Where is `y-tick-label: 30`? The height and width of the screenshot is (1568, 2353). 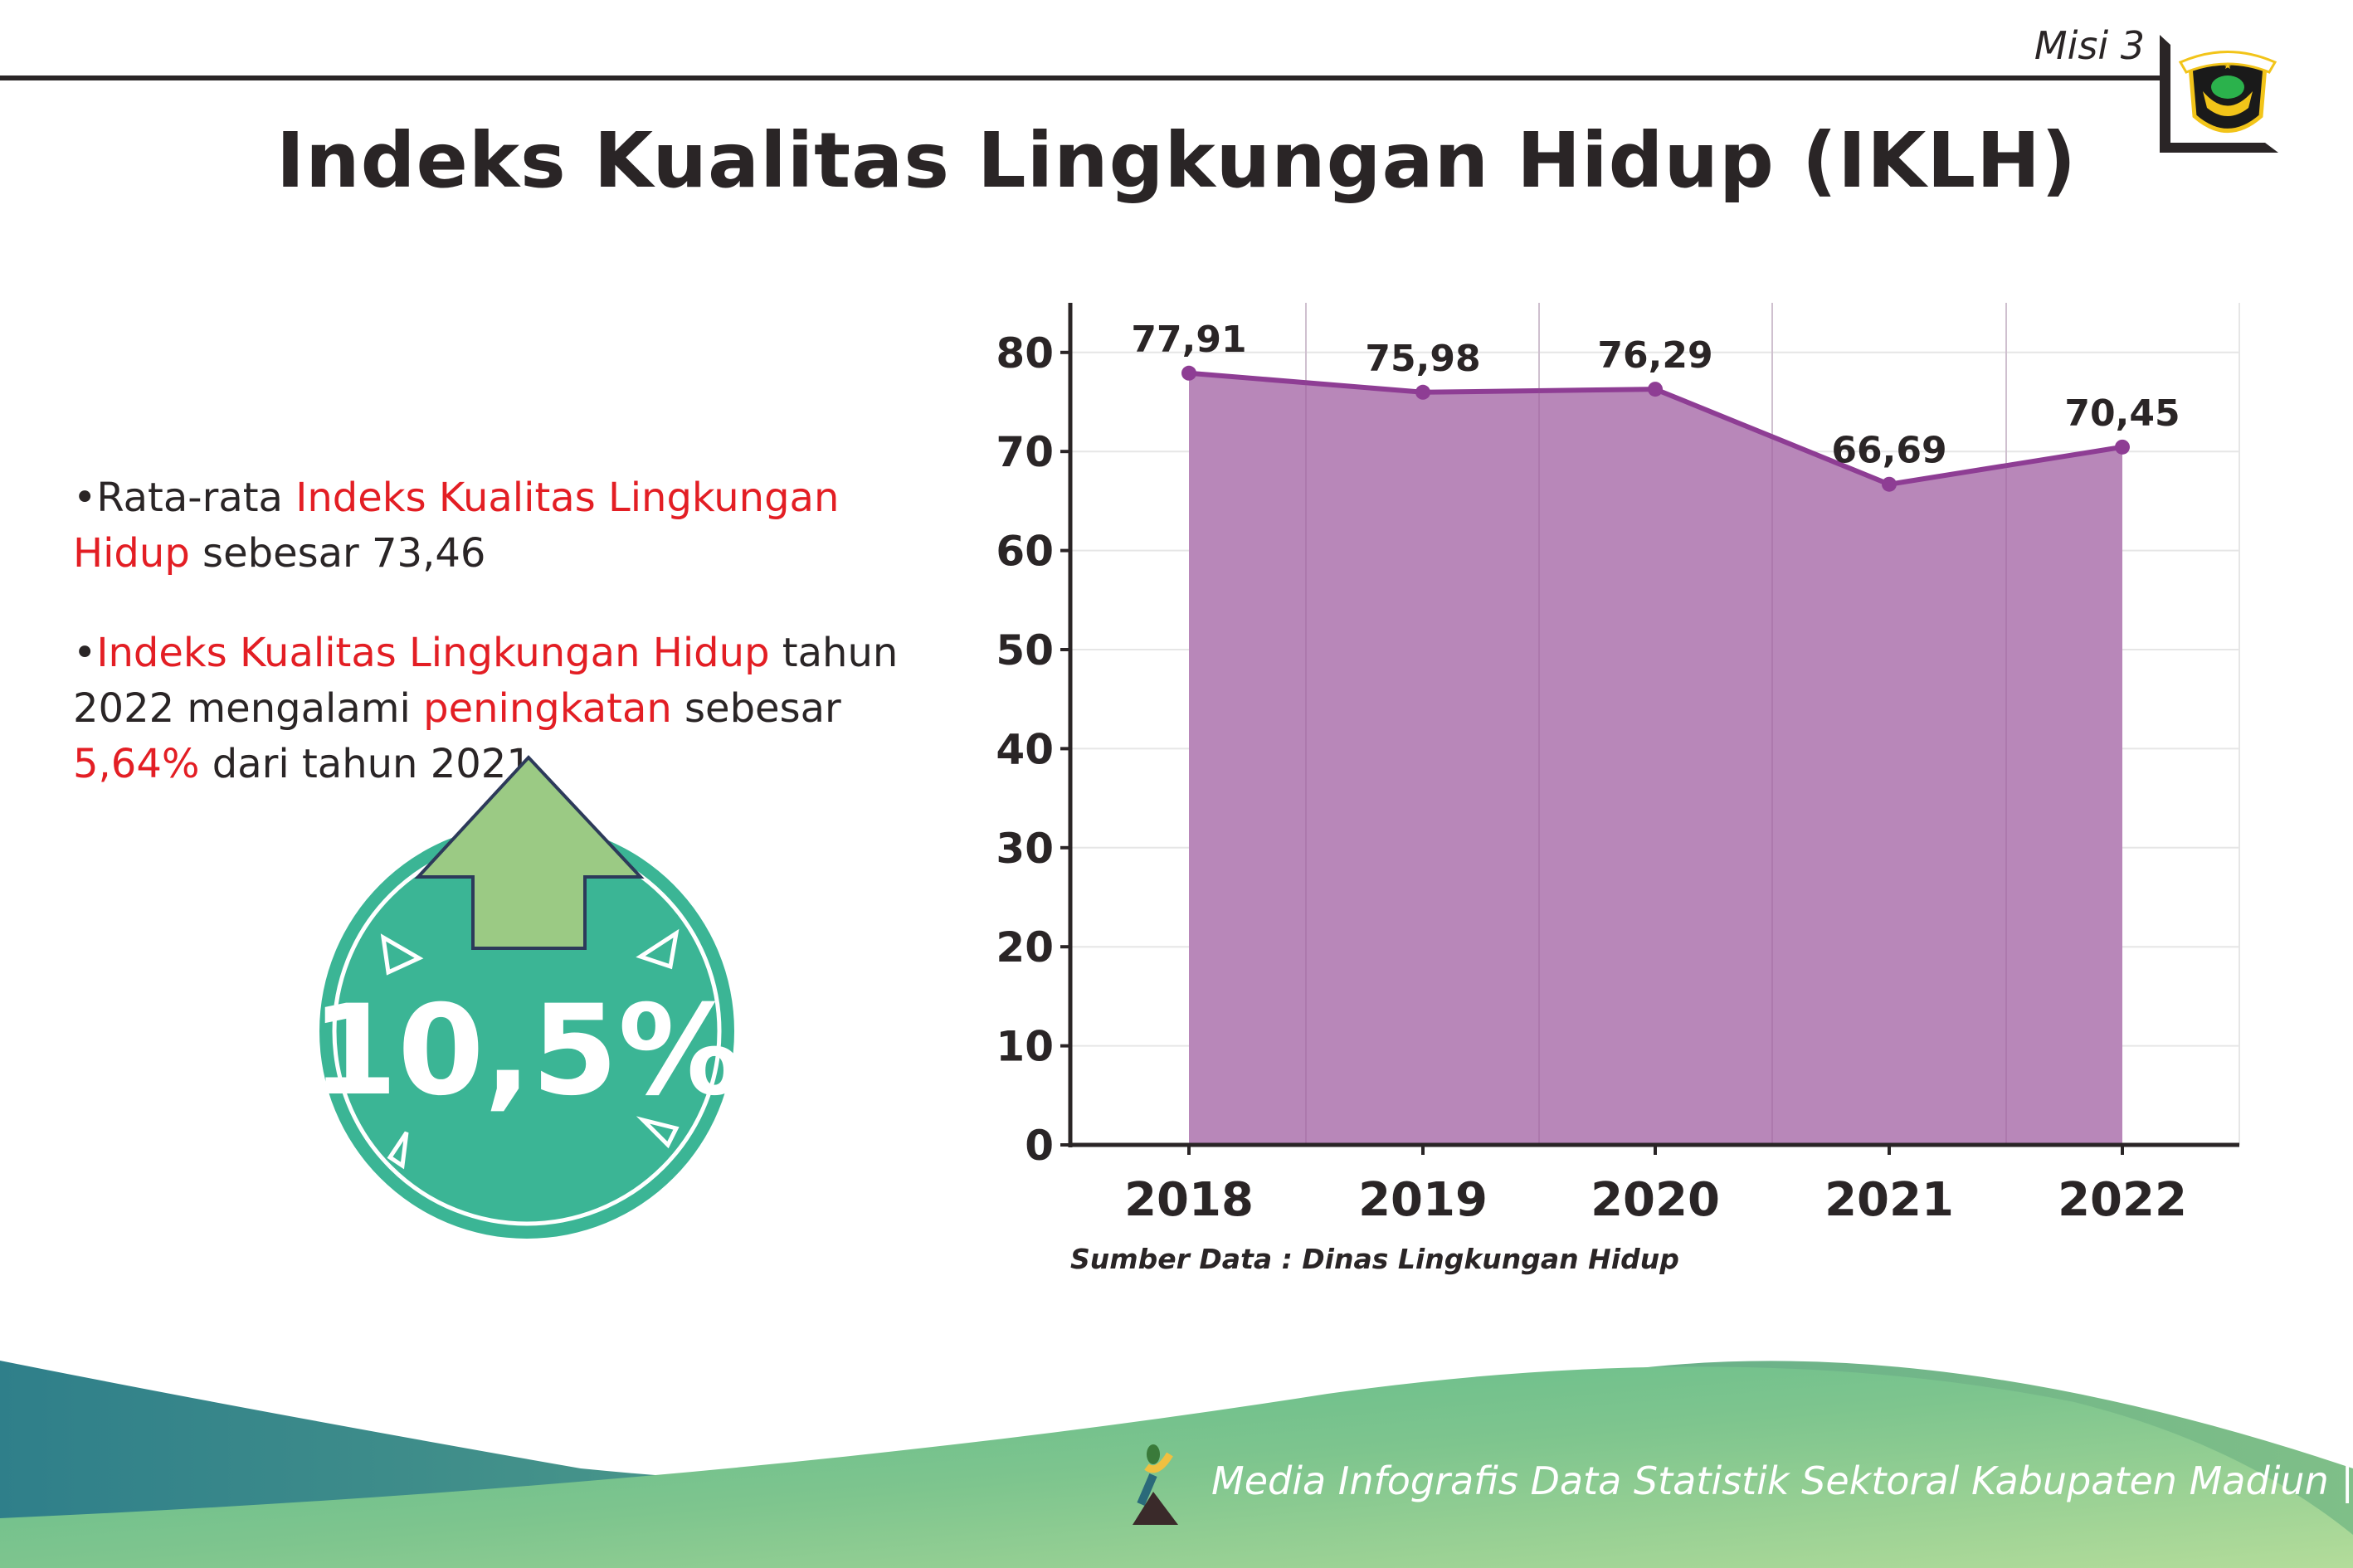 y-tick-label: 30 is located at coordinates (1025, 849).